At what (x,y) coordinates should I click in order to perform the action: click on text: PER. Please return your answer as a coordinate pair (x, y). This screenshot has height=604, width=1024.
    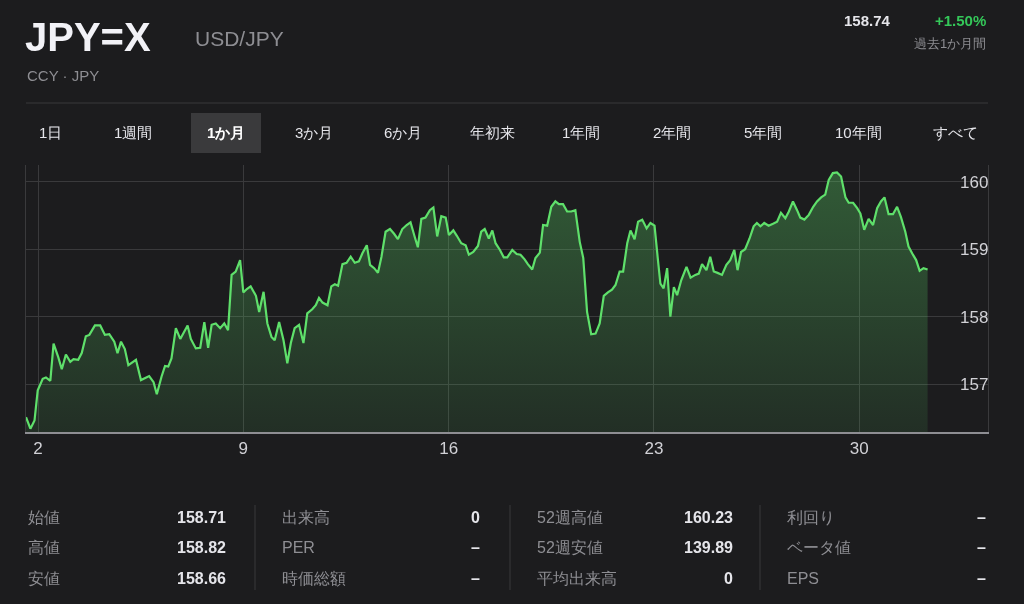
    Looking at the image, I should click on (298, 547).